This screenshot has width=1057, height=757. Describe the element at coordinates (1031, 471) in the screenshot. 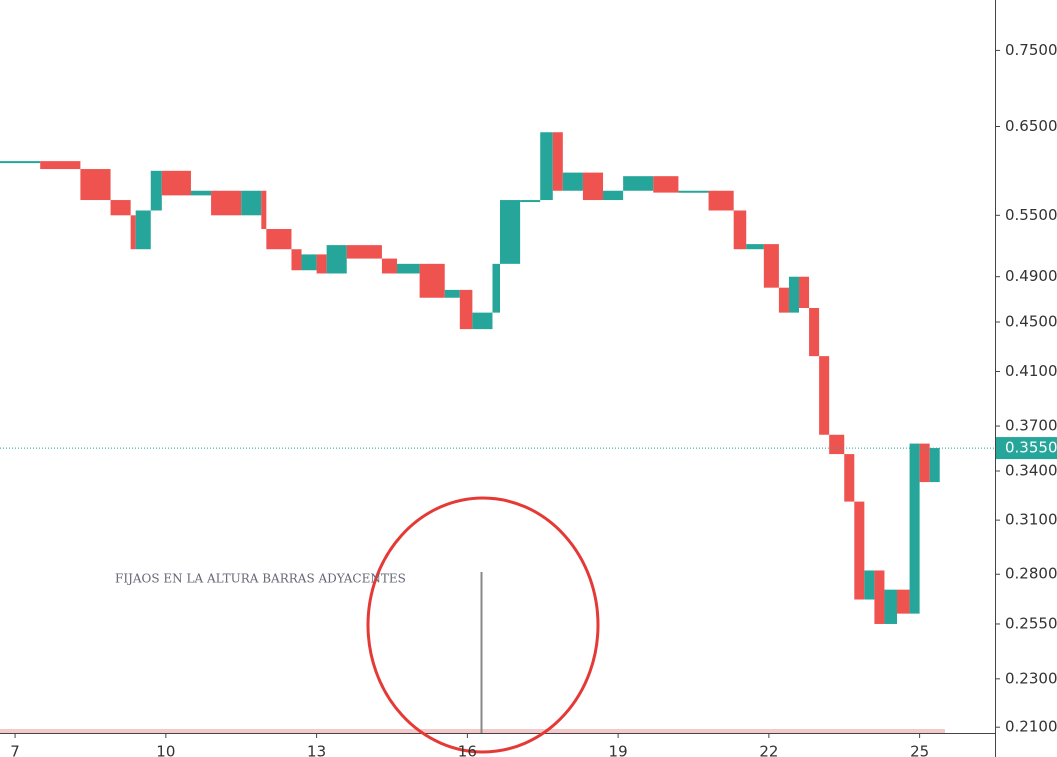

I see `y-tick-label: 0.3400` at that location.